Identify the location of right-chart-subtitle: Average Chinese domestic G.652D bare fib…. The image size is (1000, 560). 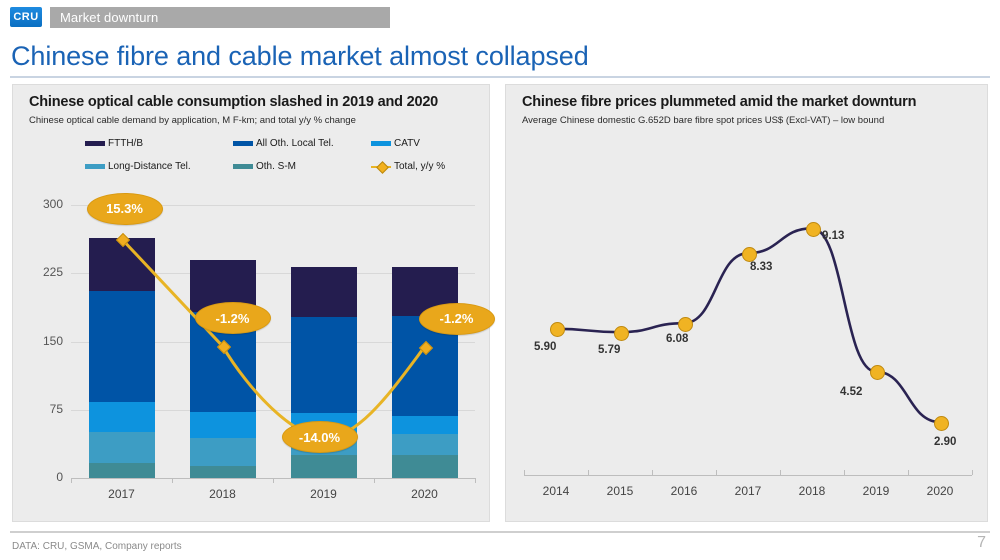
(703, 120).